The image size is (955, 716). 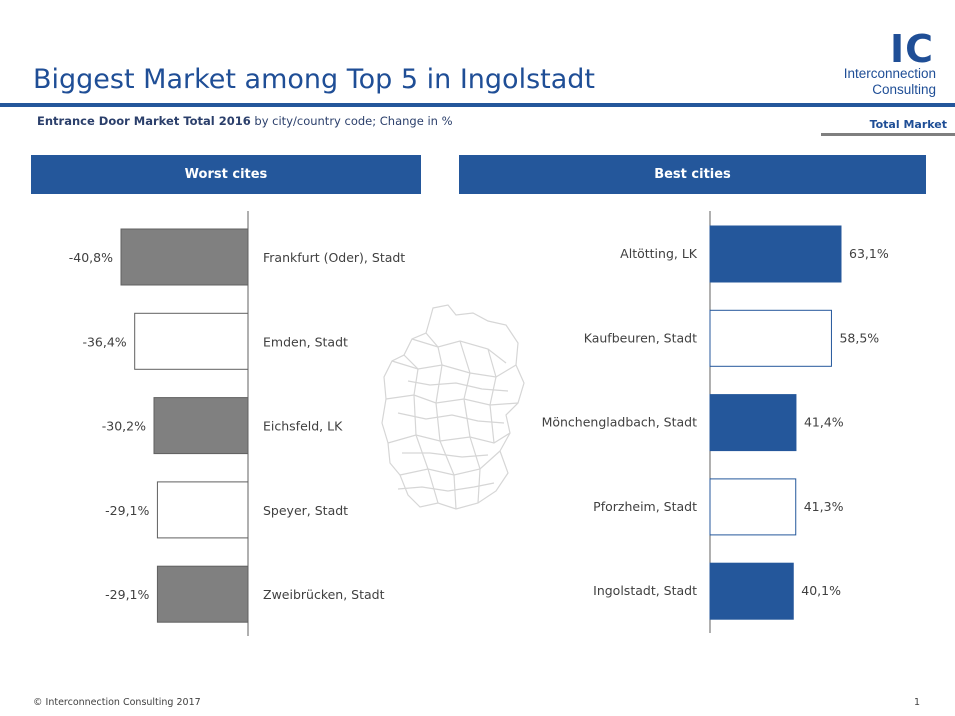 What do you see at coordinates (904, 89) in the screenshot?
I see `logo-line2: Consulting` at bounding box center [904, 89].